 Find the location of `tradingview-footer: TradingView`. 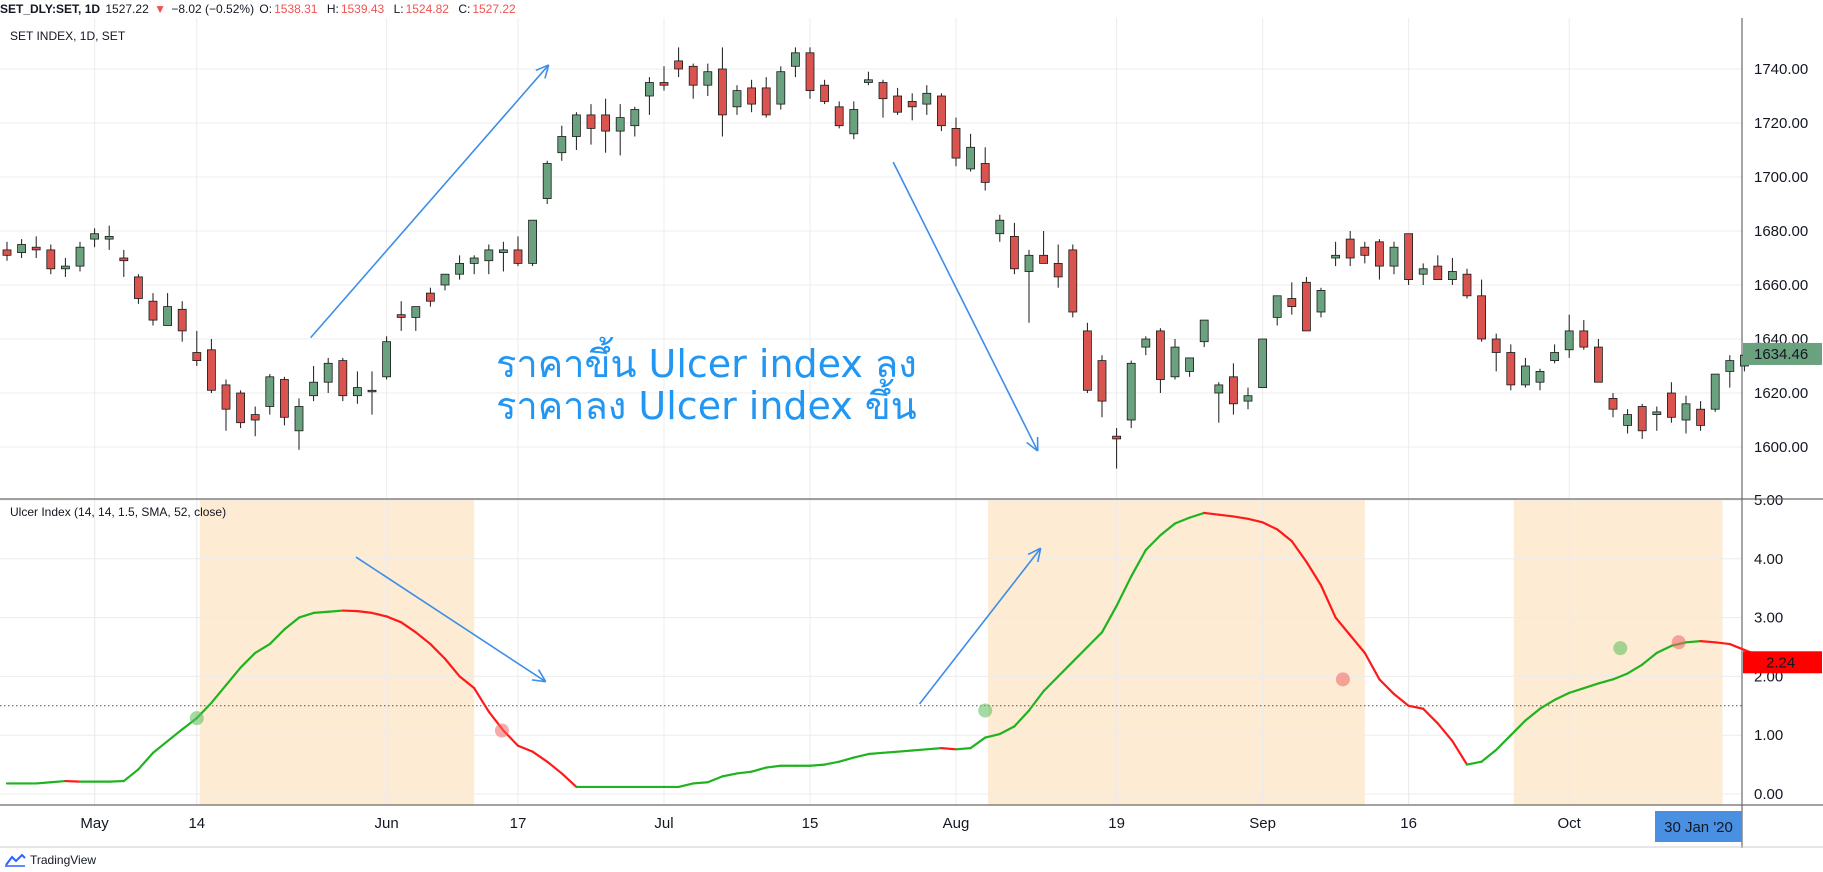

tradingview-footer: TradingView is located at coordinates (48, 860).